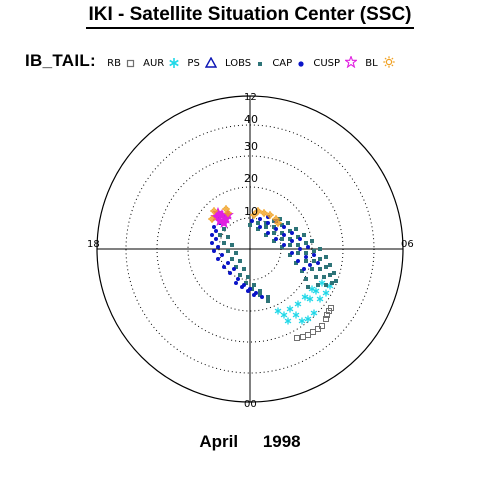  What do you see at coordinates (61, 60) in the screenshot?
I see `legend-category: IB_TAIL:` at bounding box center [61, 60].